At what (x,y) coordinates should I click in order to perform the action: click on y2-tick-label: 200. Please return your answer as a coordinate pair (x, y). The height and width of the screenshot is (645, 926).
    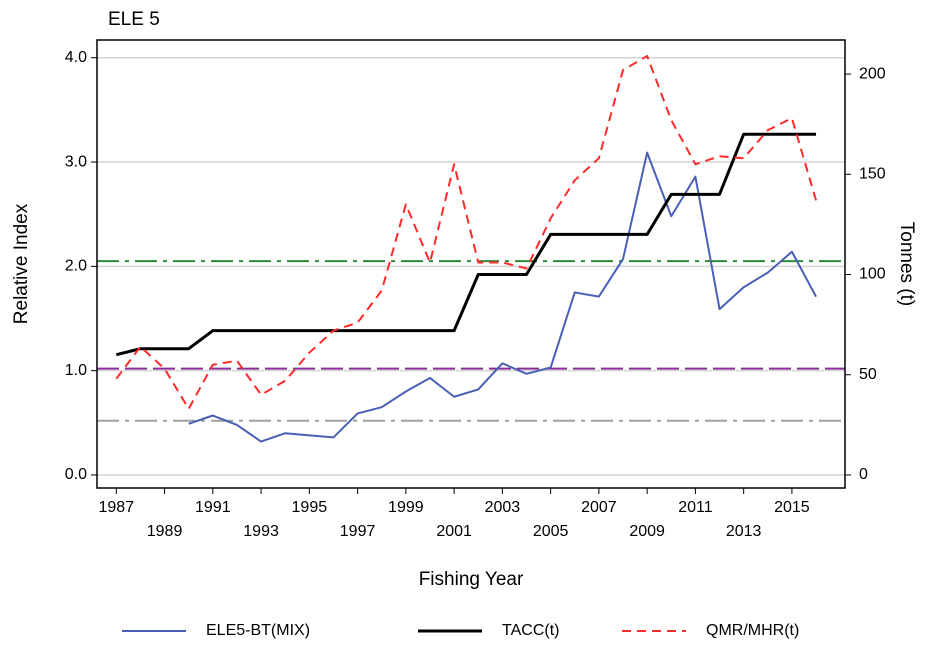
    Looking at the image, I should click on (872, 73).